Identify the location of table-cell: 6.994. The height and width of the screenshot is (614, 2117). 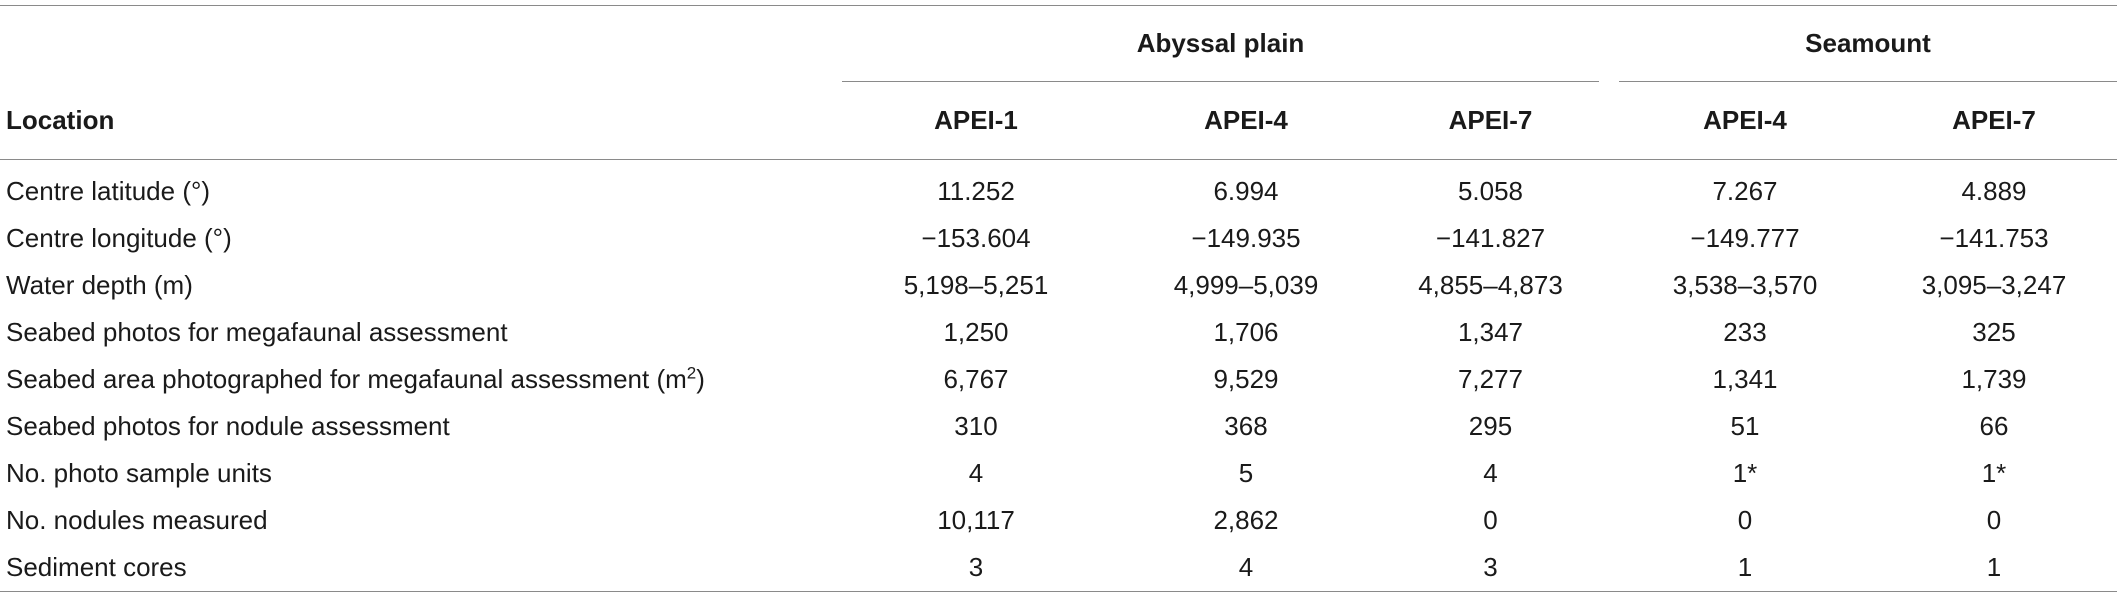
(1246, 191).